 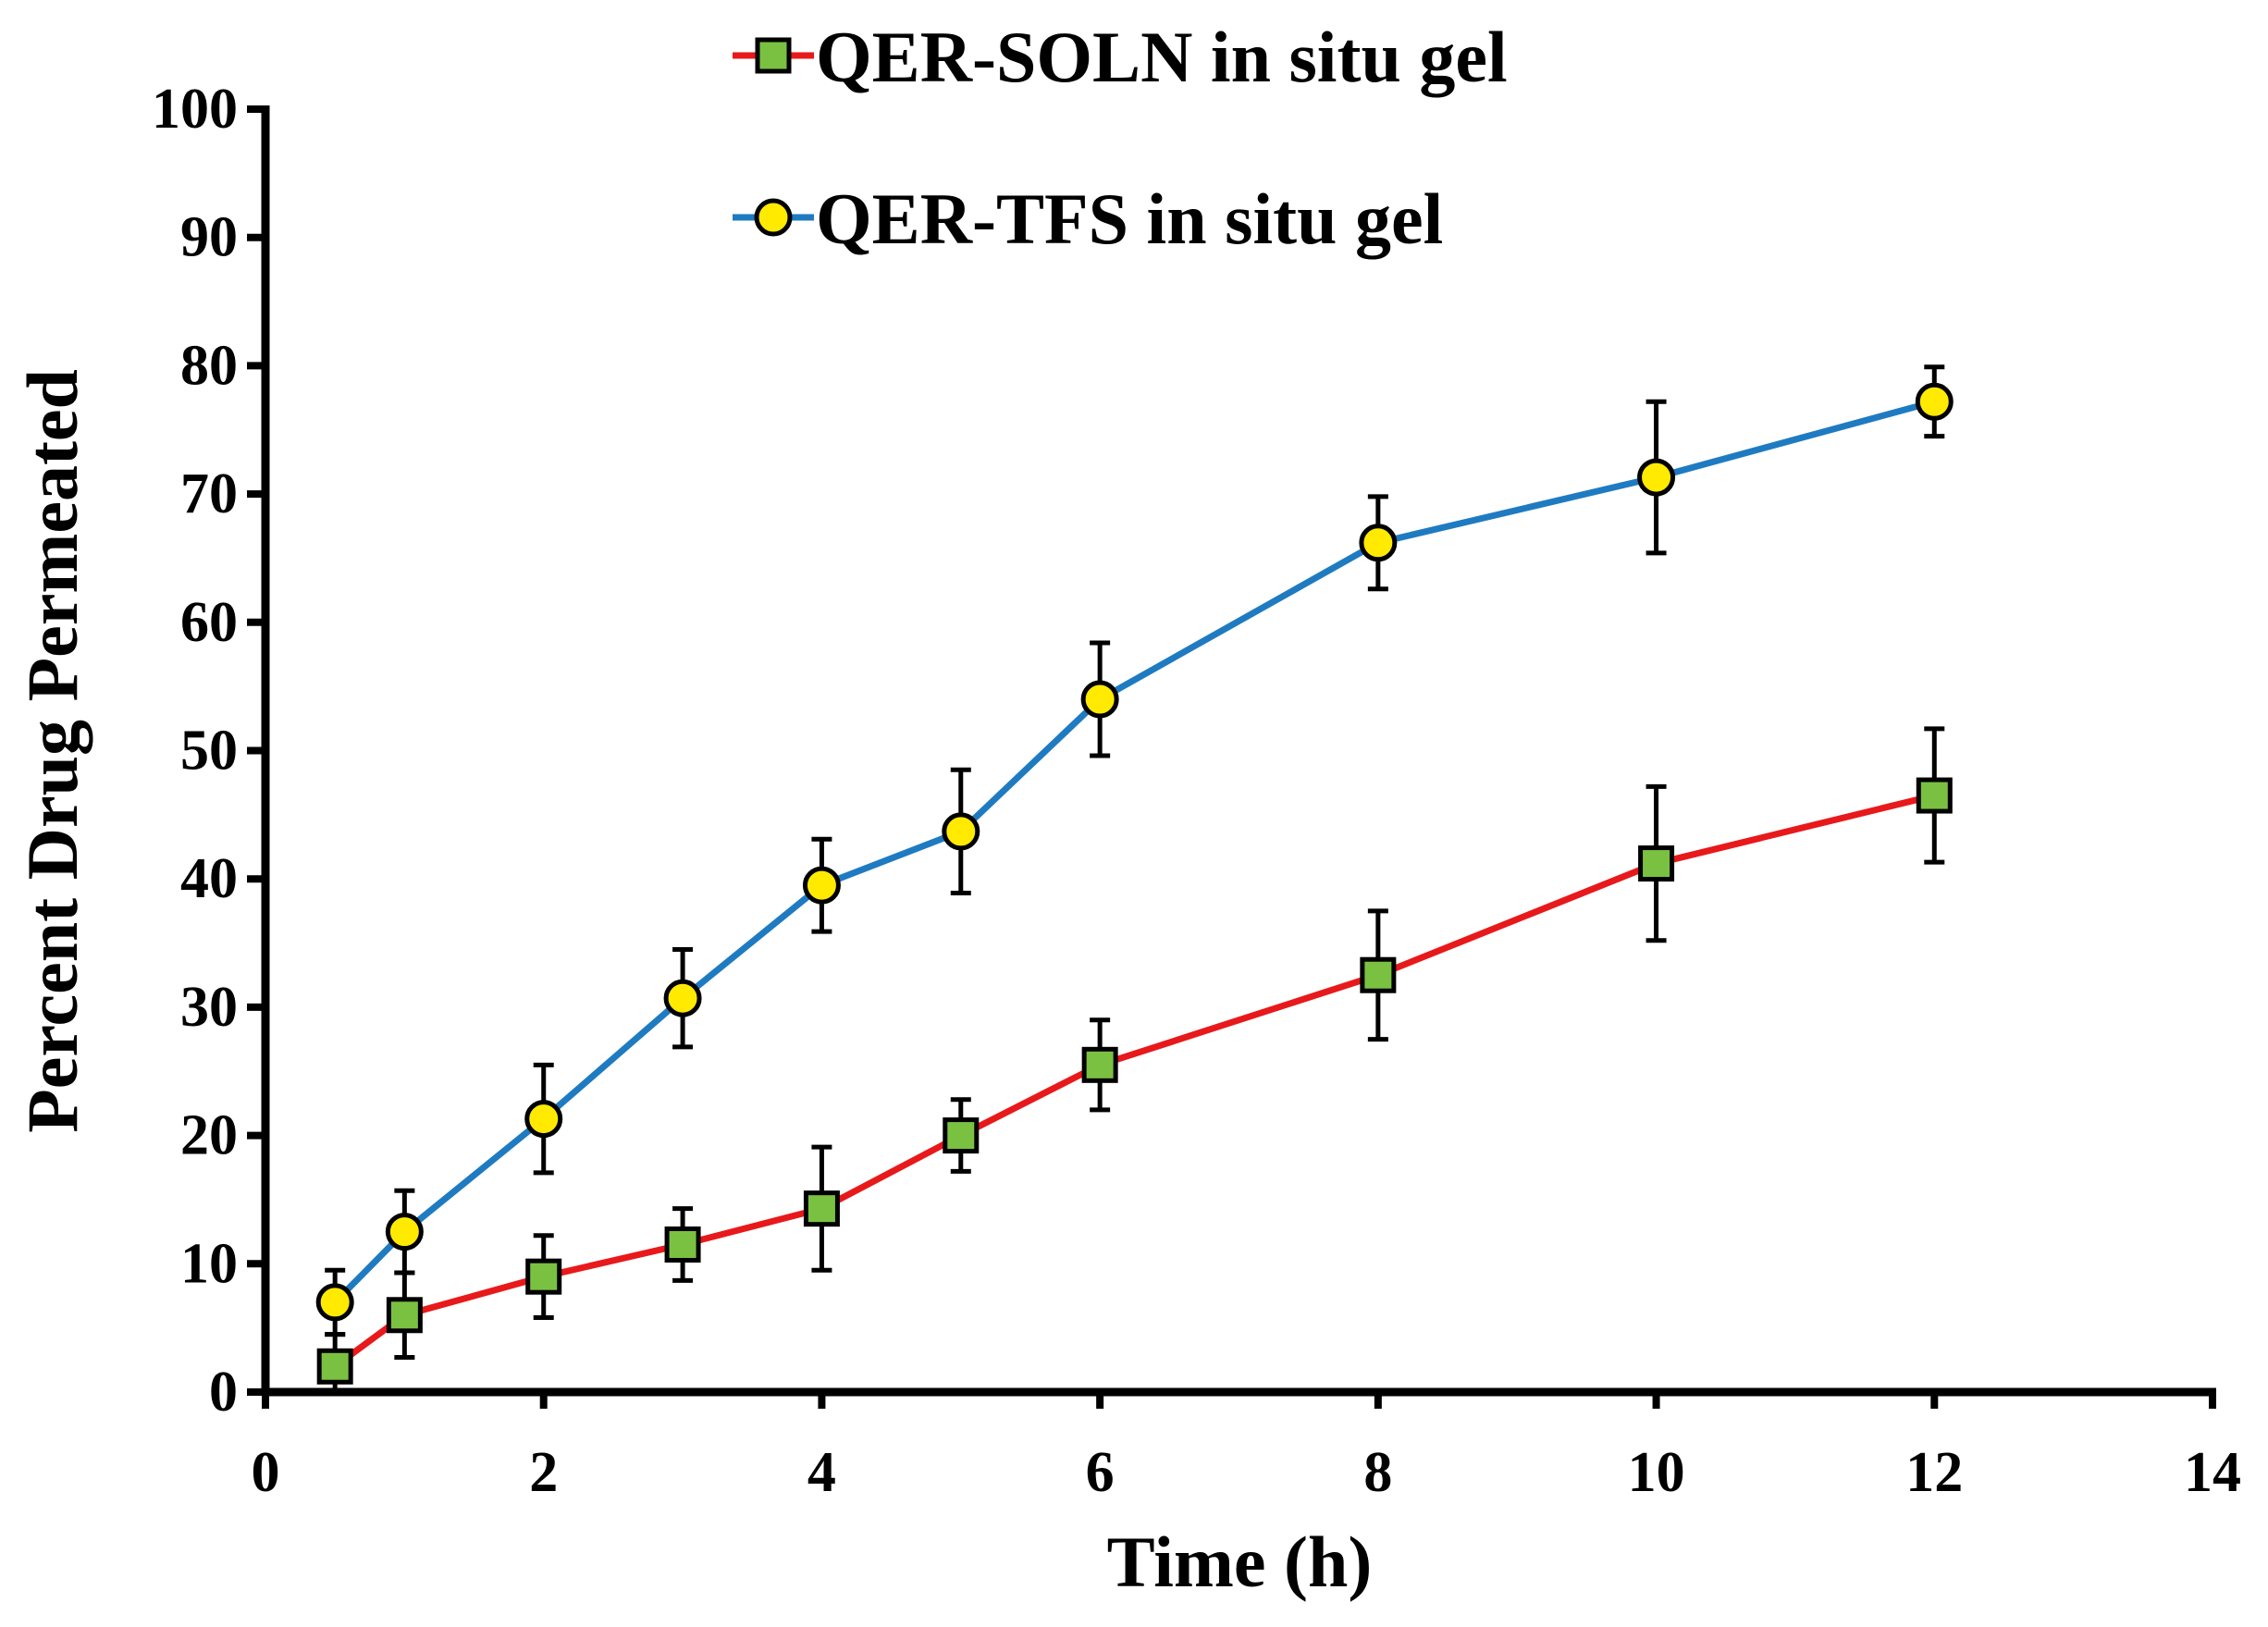 I want to click on legend-label: QER-SOLN in situ gel, so click(x=1162, y=57).